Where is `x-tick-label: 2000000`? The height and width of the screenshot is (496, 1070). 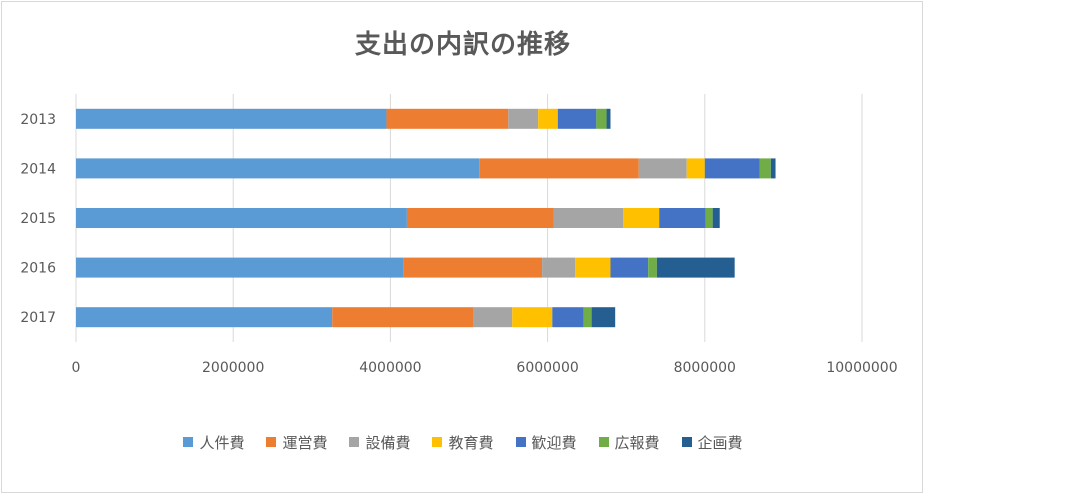 x-tick-label: 2000000 is located at coordinates (233, 368).